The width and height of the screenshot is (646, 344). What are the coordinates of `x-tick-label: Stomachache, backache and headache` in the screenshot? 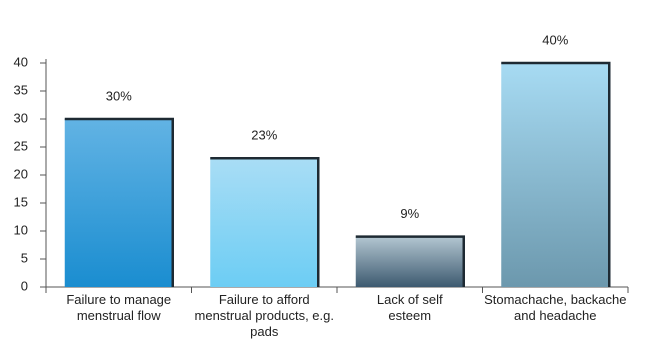 It's located at (555, 307).